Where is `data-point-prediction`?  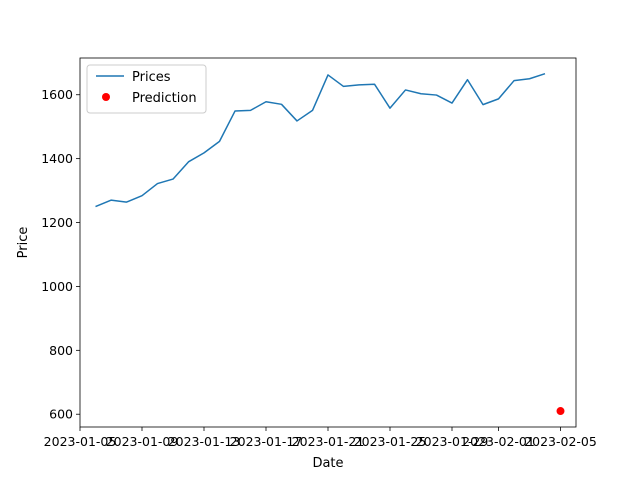 data-point-prediction is located at coordinates (560, 411).